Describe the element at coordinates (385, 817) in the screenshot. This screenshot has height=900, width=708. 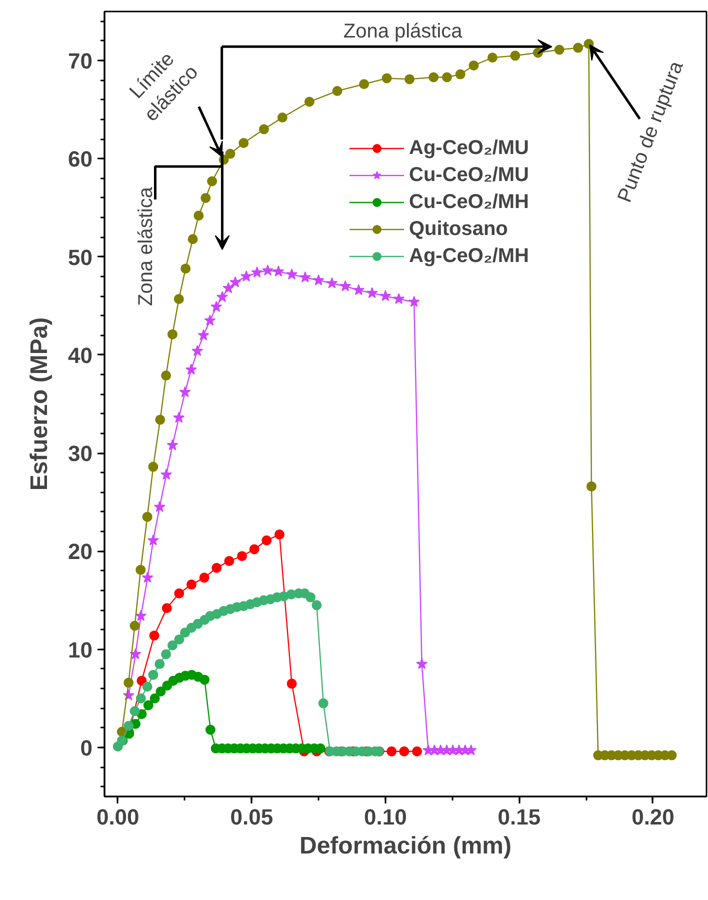
I see `x-tick-label: 0.10` at that location.